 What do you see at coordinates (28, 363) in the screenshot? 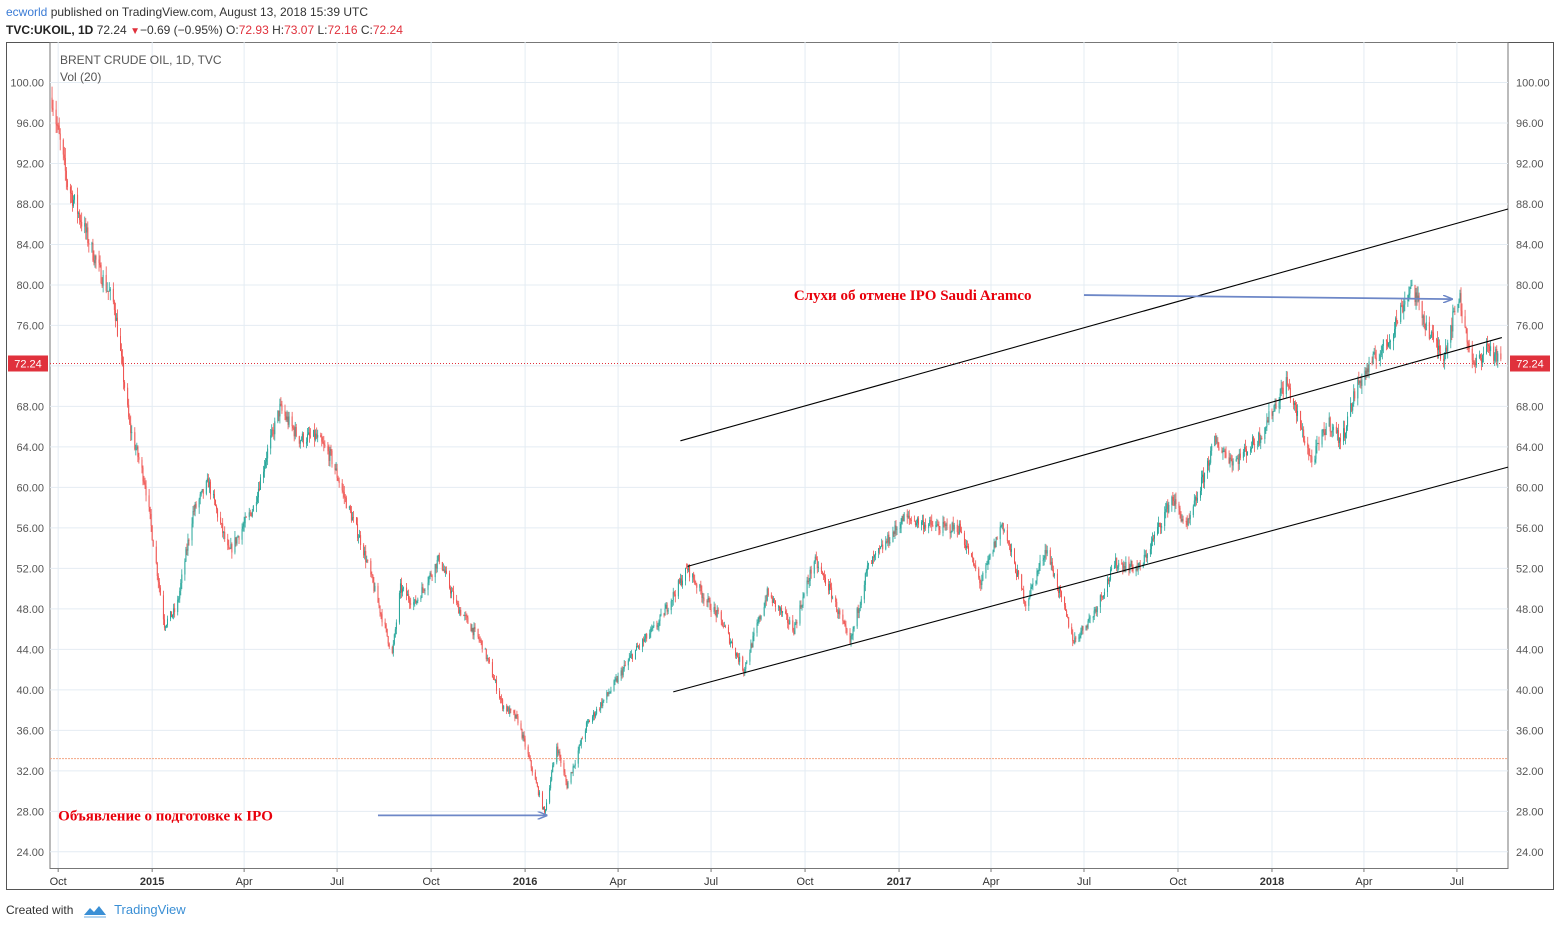
I see `current-price-badge-left` at bounding box center [28, 363].